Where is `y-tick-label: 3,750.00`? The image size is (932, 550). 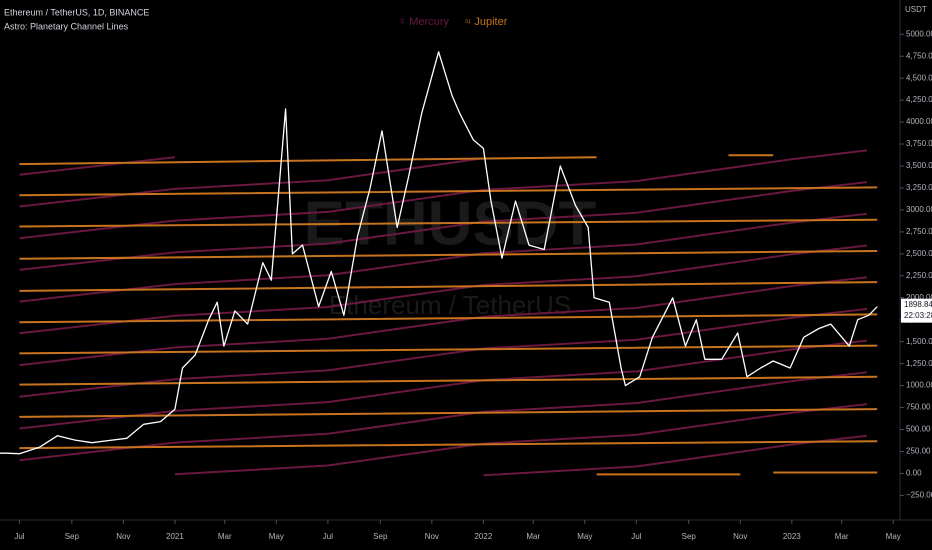 y-tick-label: 3,750.00 is located at coordinates (919, 143).